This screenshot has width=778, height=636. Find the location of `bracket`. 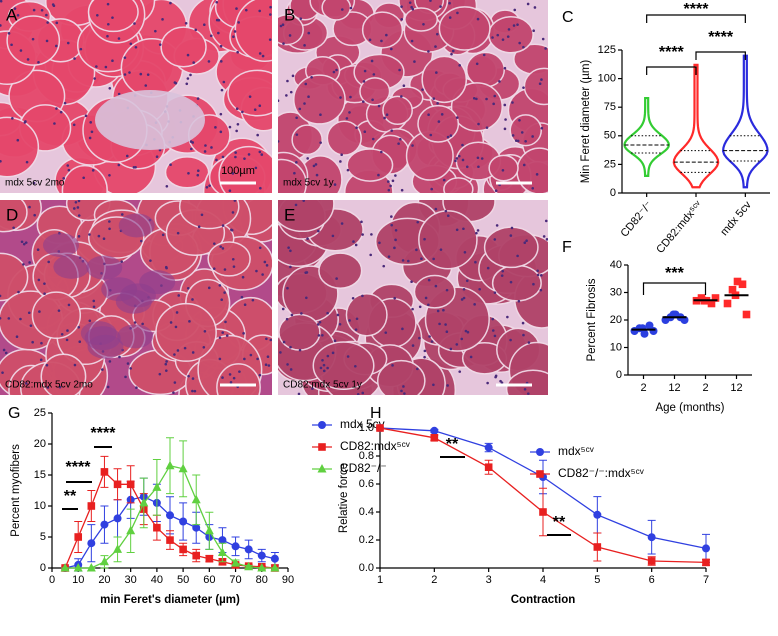

bracket is located at coordinates (696, 18).